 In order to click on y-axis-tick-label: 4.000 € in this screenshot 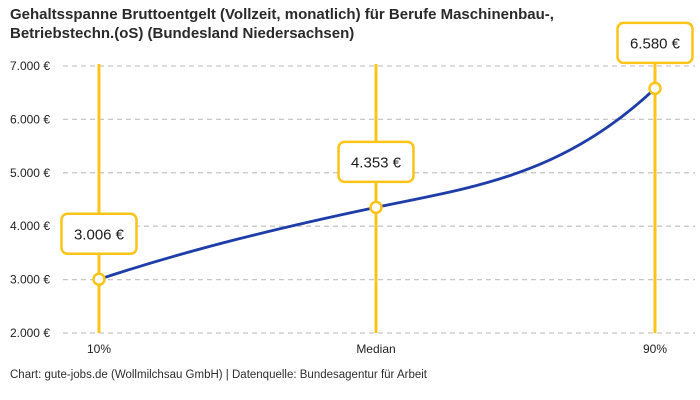, I will do `click(30, 226)`.